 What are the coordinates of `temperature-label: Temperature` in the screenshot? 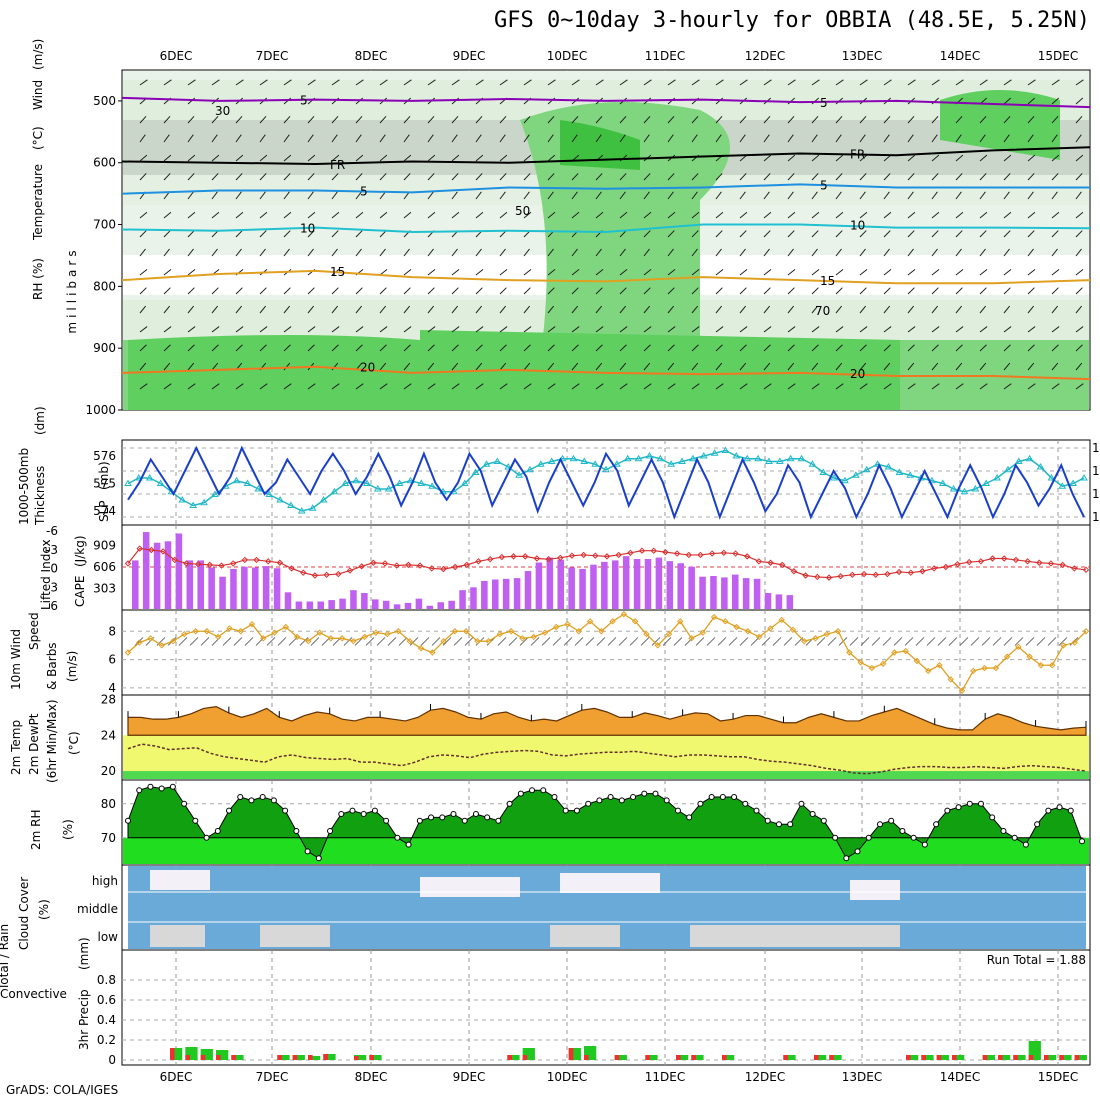 It's located at (38, 202).